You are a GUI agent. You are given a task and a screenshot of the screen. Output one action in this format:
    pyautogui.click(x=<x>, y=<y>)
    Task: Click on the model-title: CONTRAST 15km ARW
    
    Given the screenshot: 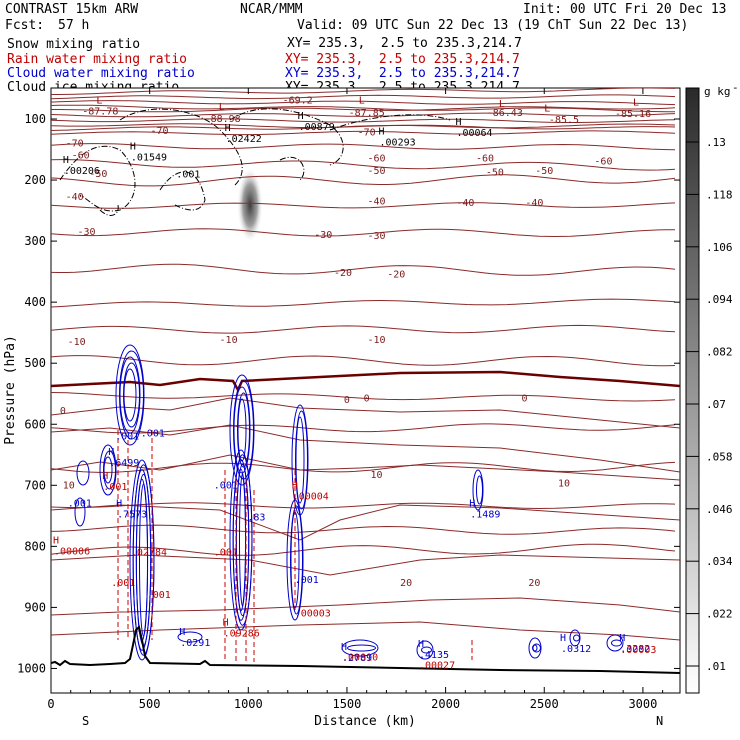 What is the action you would take?
    pyautogui.click(x=72, y=9)
    